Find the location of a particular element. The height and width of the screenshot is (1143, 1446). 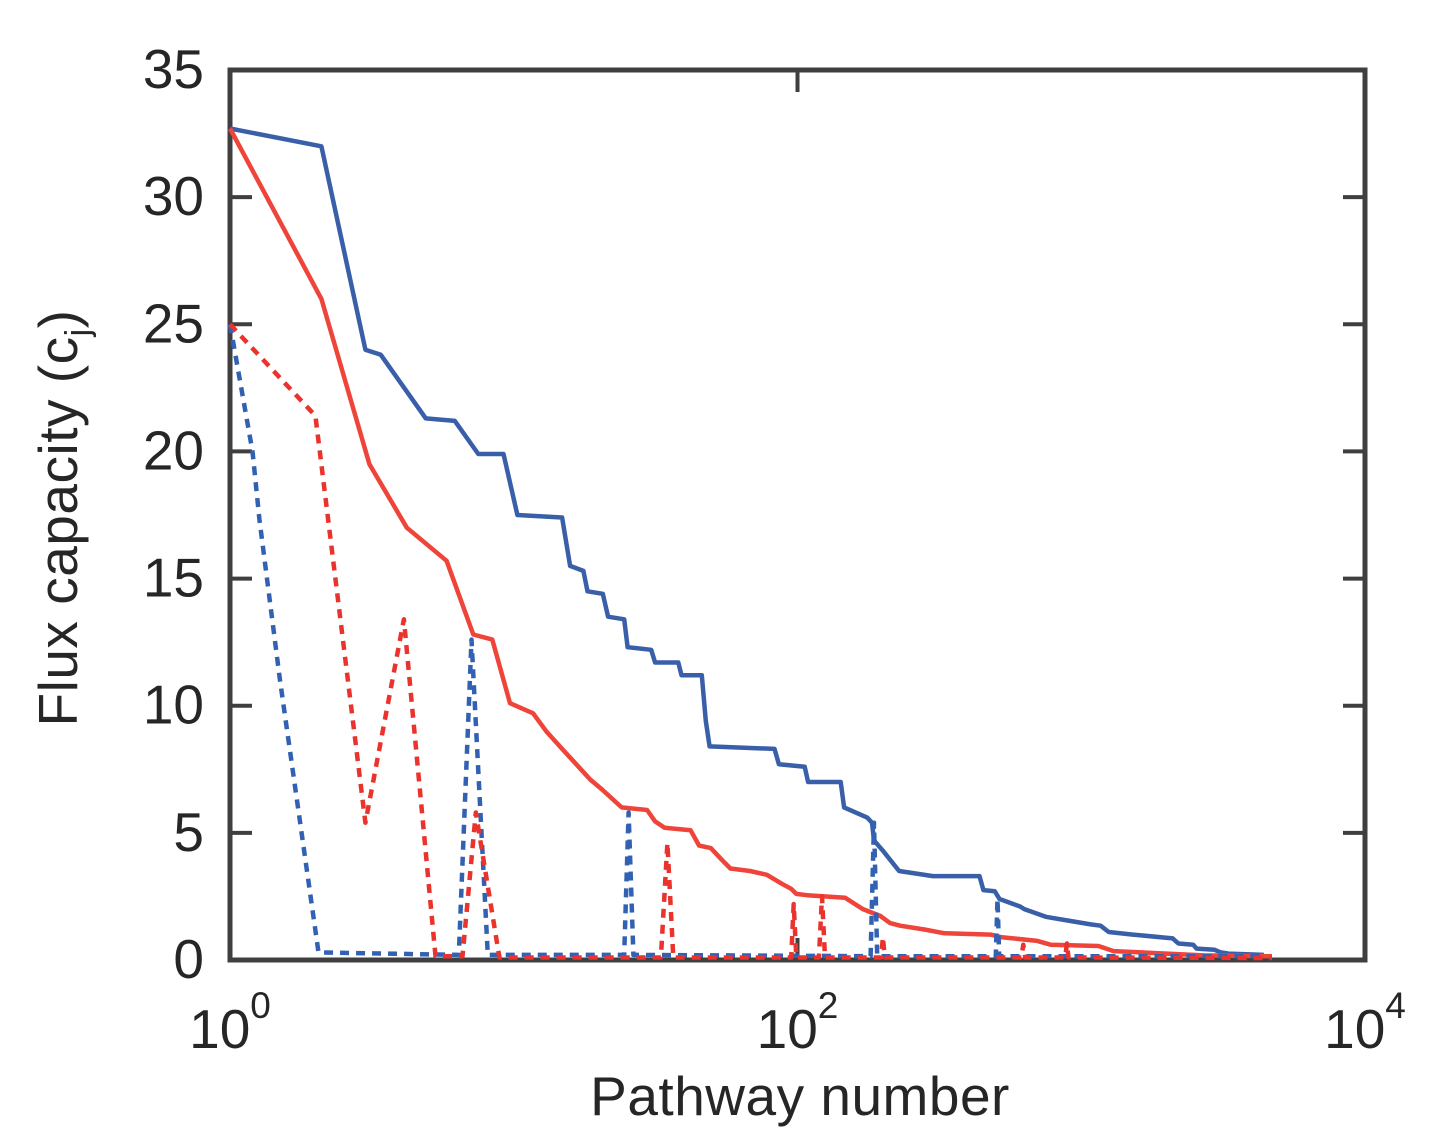

y-tick-label-5: 5 is located at coordinates (188, 832).